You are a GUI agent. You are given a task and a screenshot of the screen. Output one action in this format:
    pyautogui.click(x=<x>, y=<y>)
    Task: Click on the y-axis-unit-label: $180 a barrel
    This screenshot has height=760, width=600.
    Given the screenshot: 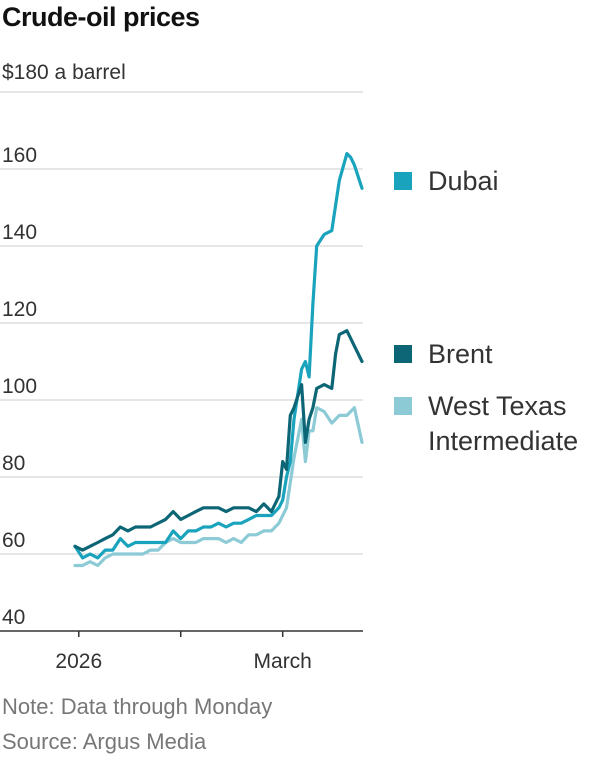 What is the action you would take?
    pyautogui.click(x=64, y=72)
    